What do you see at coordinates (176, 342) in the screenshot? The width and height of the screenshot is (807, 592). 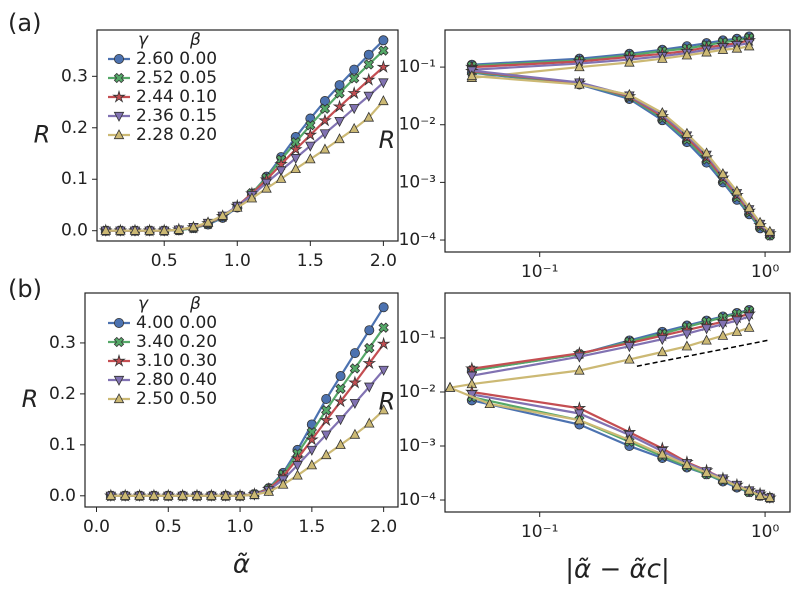 I see `legend-label: 3.40 0.20` at bounding box center [176, 342].